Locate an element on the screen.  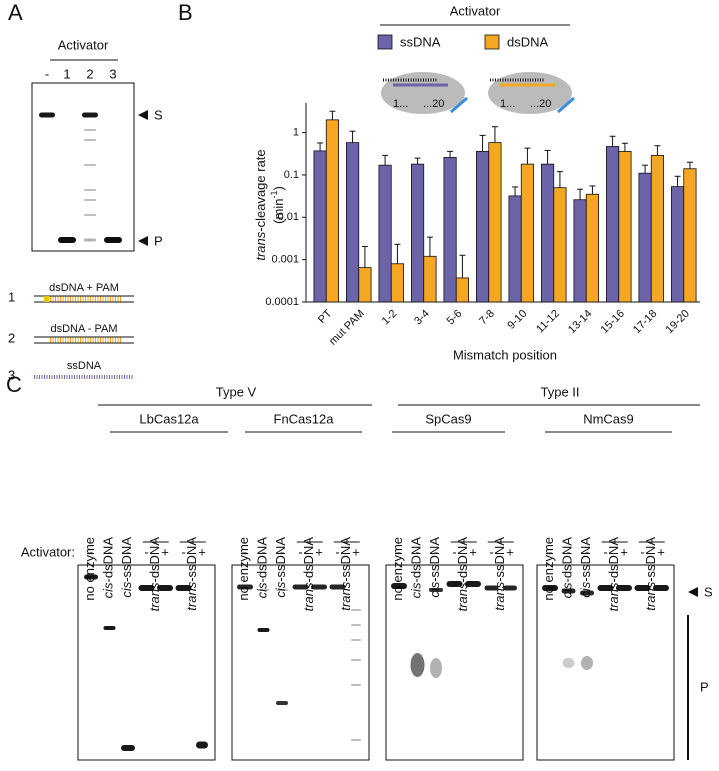
group-label: Type V is located at coordinates (236, 391).